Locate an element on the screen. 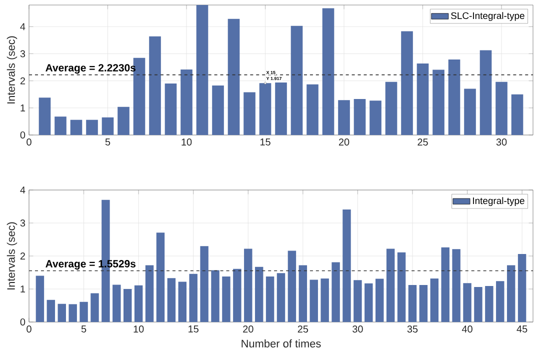 The height and width of the screenshot is (359, 550). x-tick-label: 10 is located at coordinates (187, 142).